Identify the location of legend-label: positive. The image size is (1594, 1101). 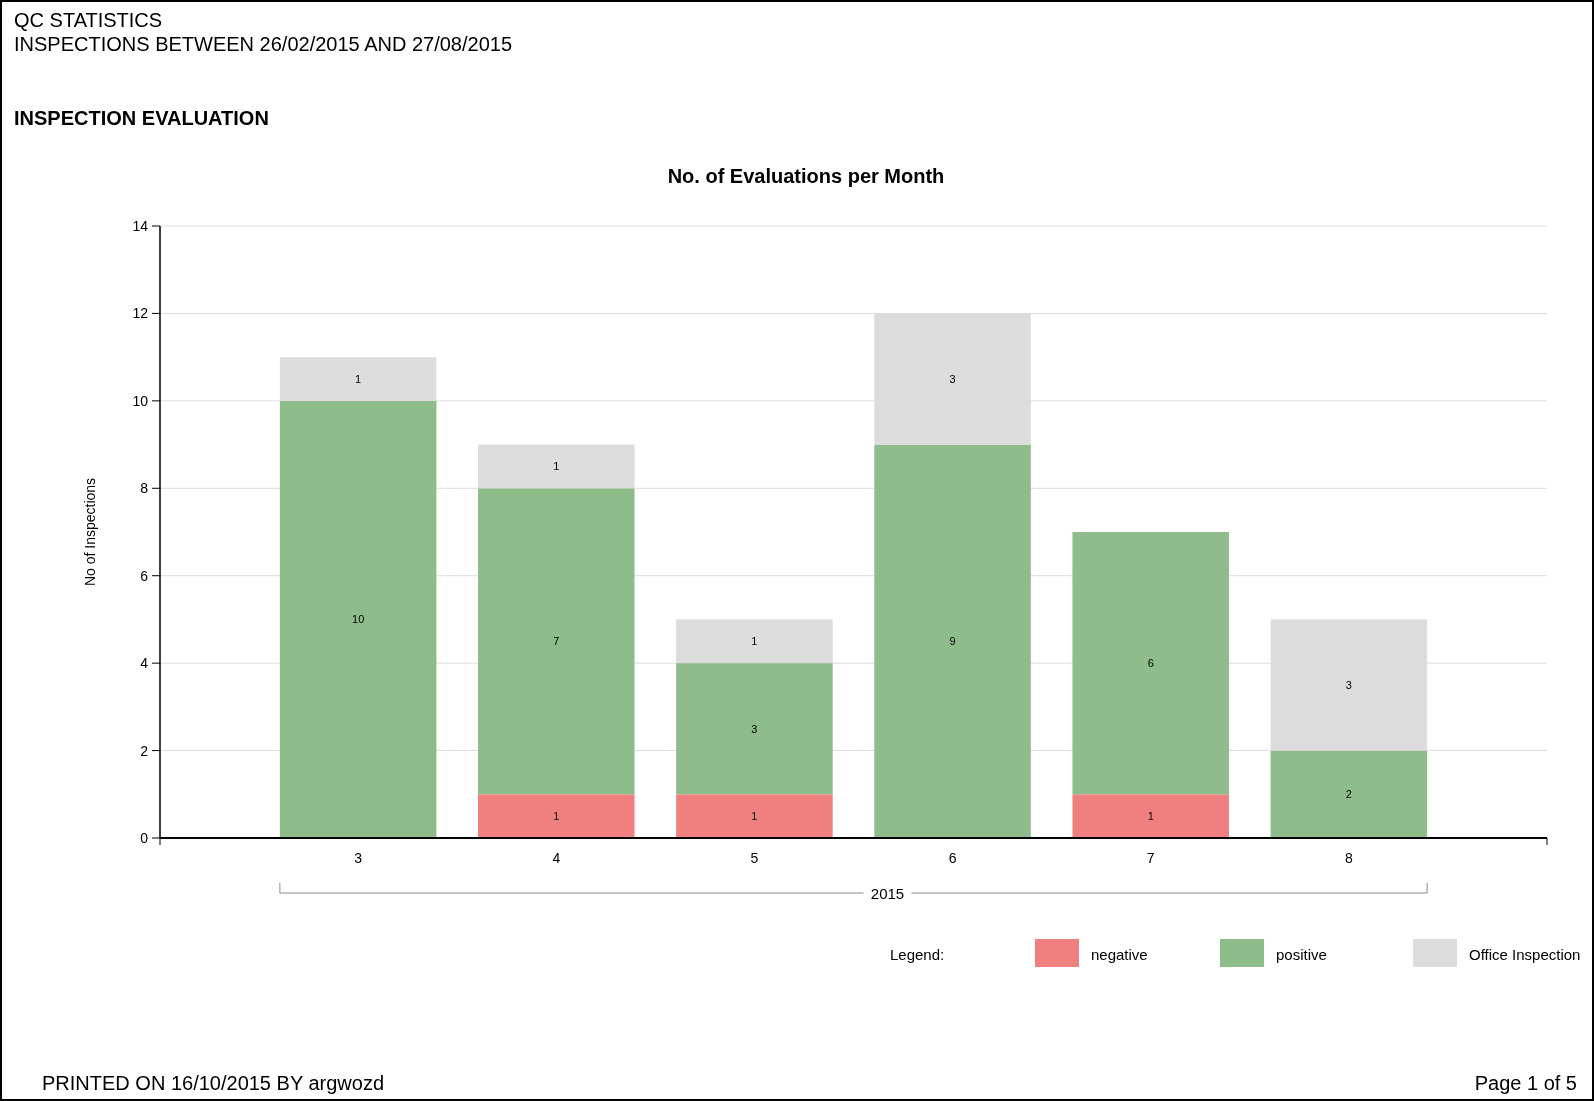
(1301, 954).